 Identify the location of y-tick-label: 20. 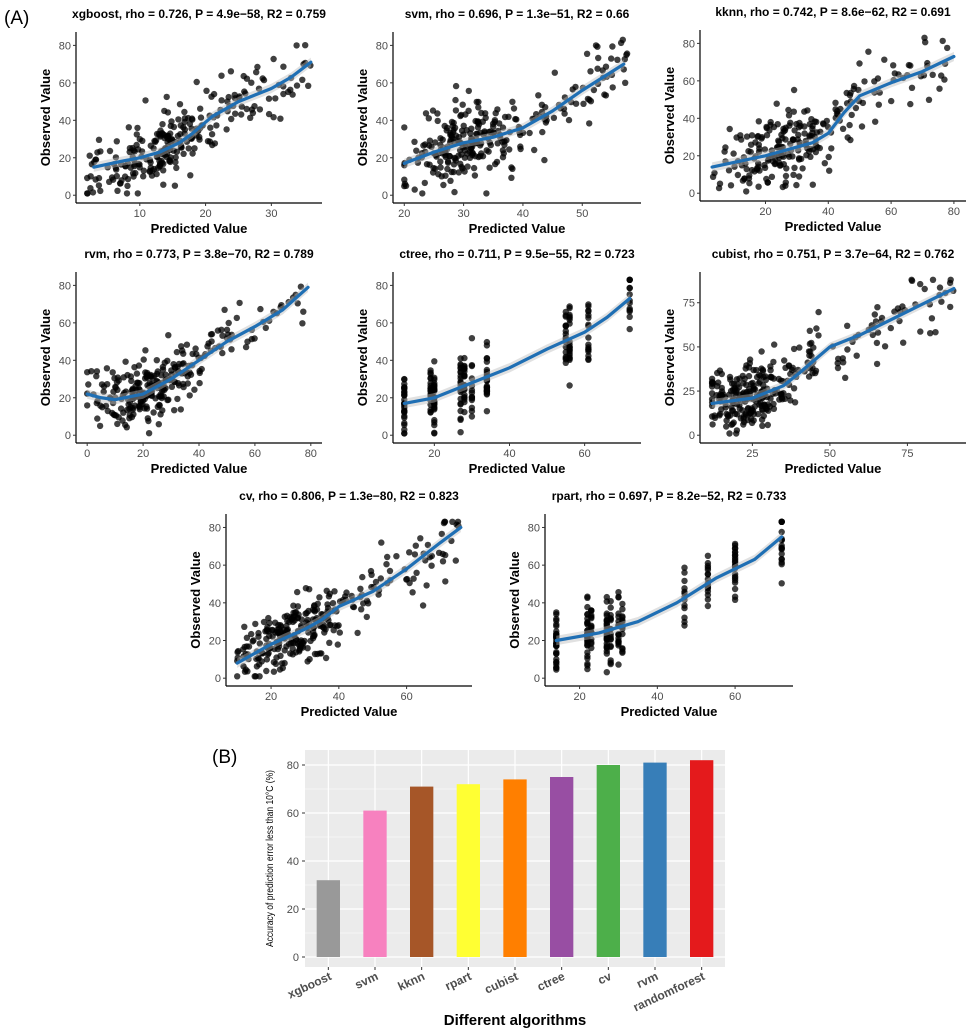
(65, 399).